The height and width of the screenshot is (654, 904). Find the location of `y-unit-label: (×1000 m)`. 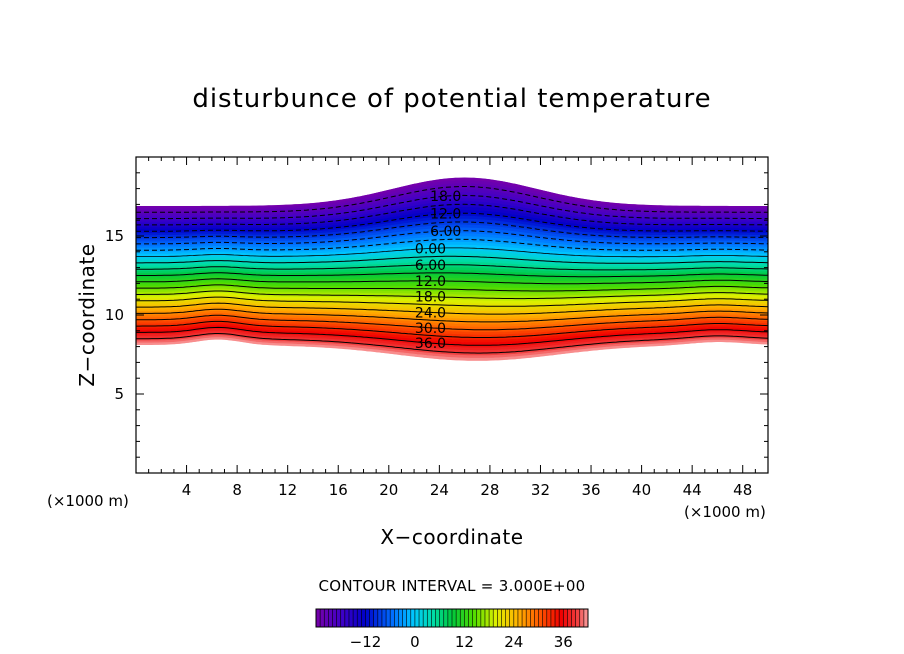

y-unit-label: (×1000 m) is located at coordinates (88, 501).